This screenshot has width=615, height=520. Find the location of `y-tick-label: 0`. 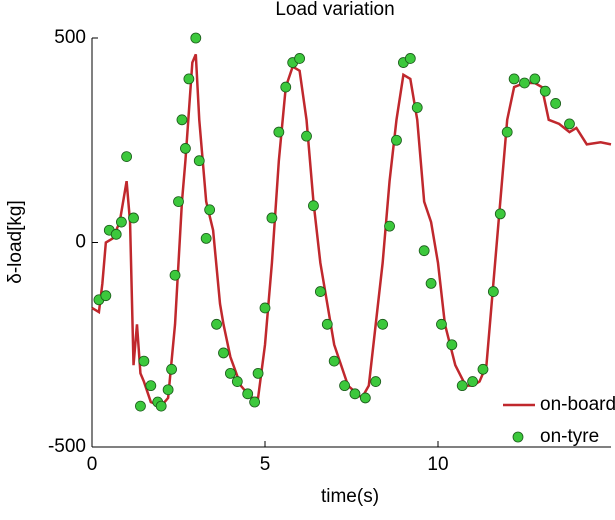

y-tick-label: 0 is located at coordinates (80, 242).